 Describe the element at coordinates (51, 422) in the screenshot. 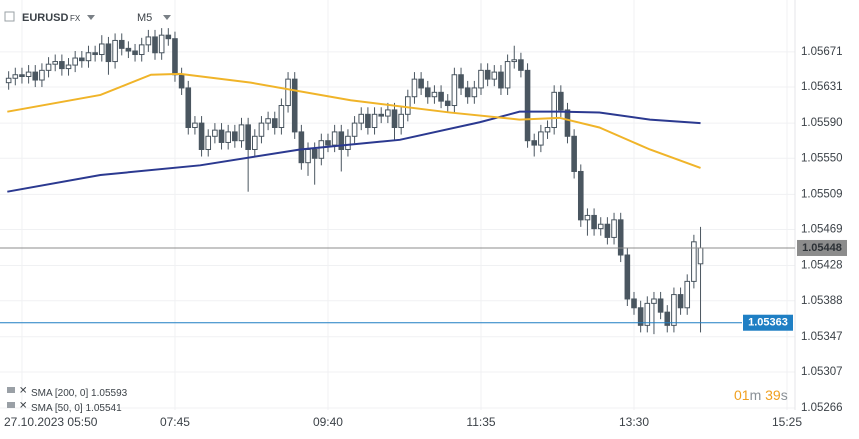

I see `x-tick-label: 27.10.2023 05:50` at that location.